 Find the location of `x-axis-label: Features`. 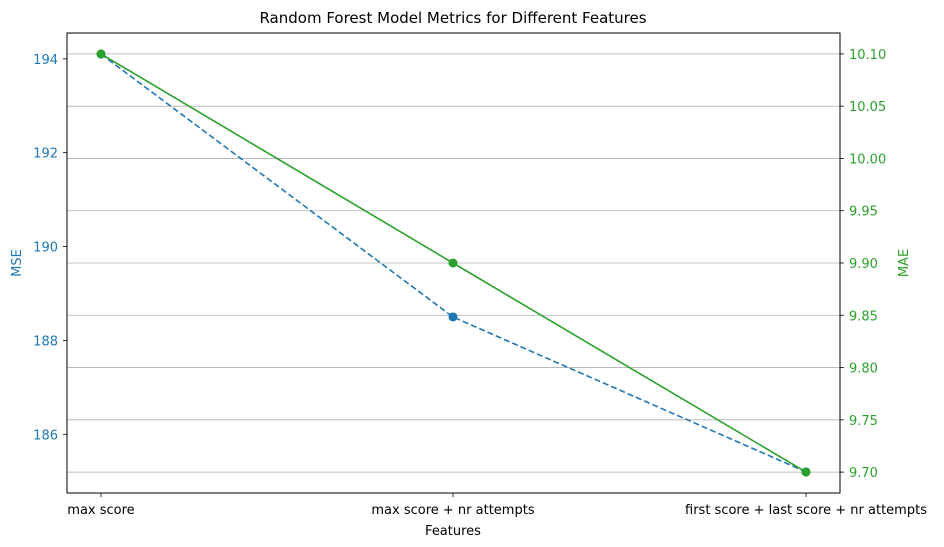

x-axis-label: Features is located at coordinates (453, 531).